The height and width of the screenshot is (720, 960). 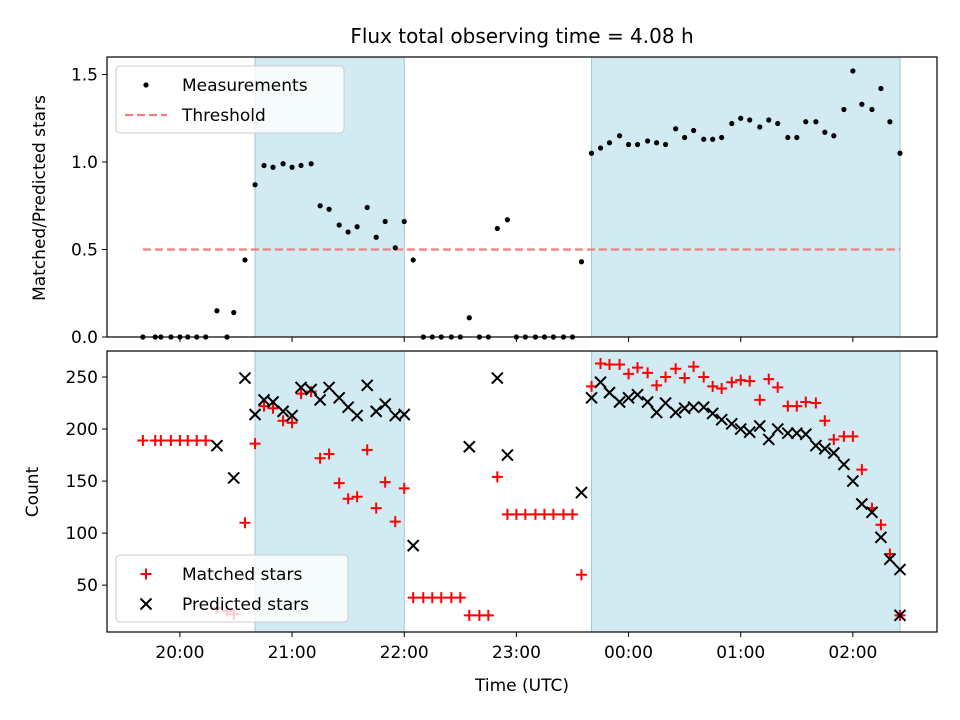 I want to click on y-tick-label: 100, so click(x=82, y=534).